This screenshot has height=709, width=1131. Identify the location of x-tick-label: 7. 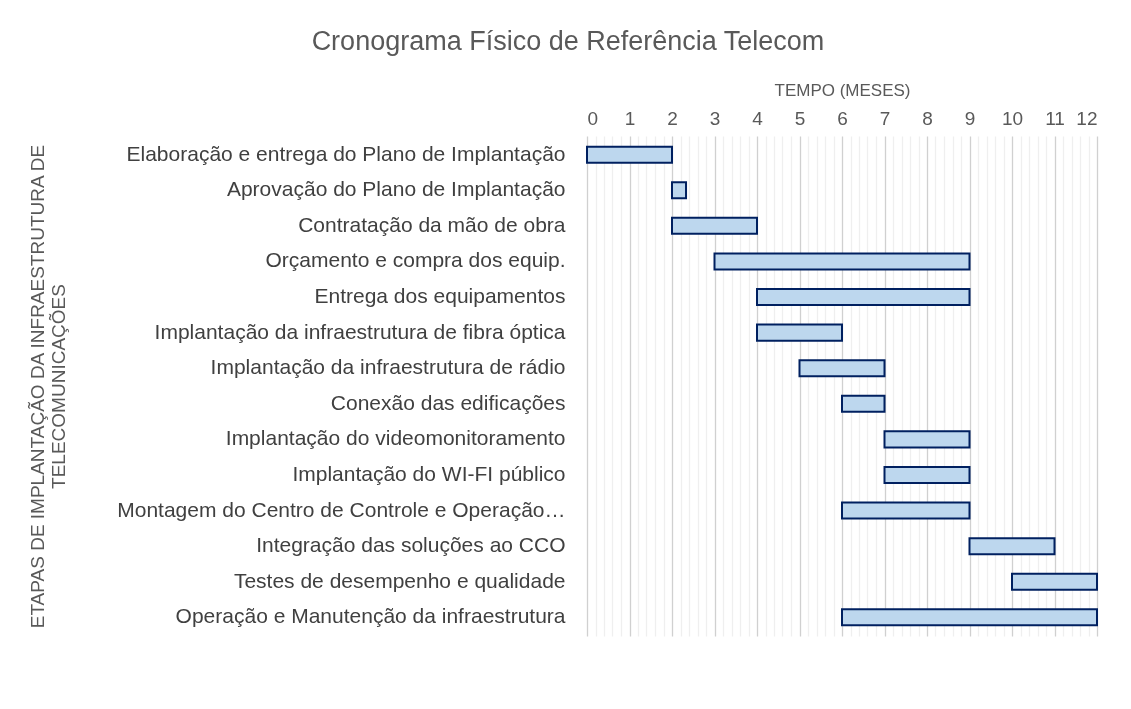
(885, 118).